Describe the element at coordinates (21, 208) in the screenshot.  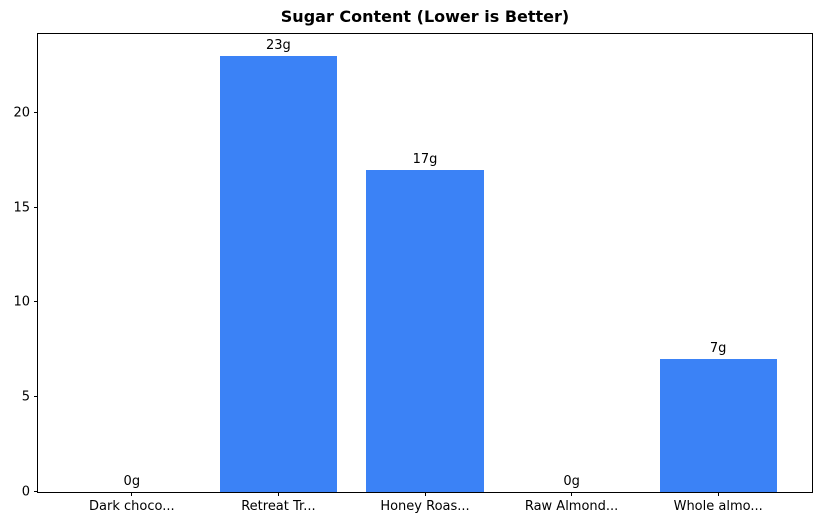
I see `y-axis-tick-label: 15` at that location.